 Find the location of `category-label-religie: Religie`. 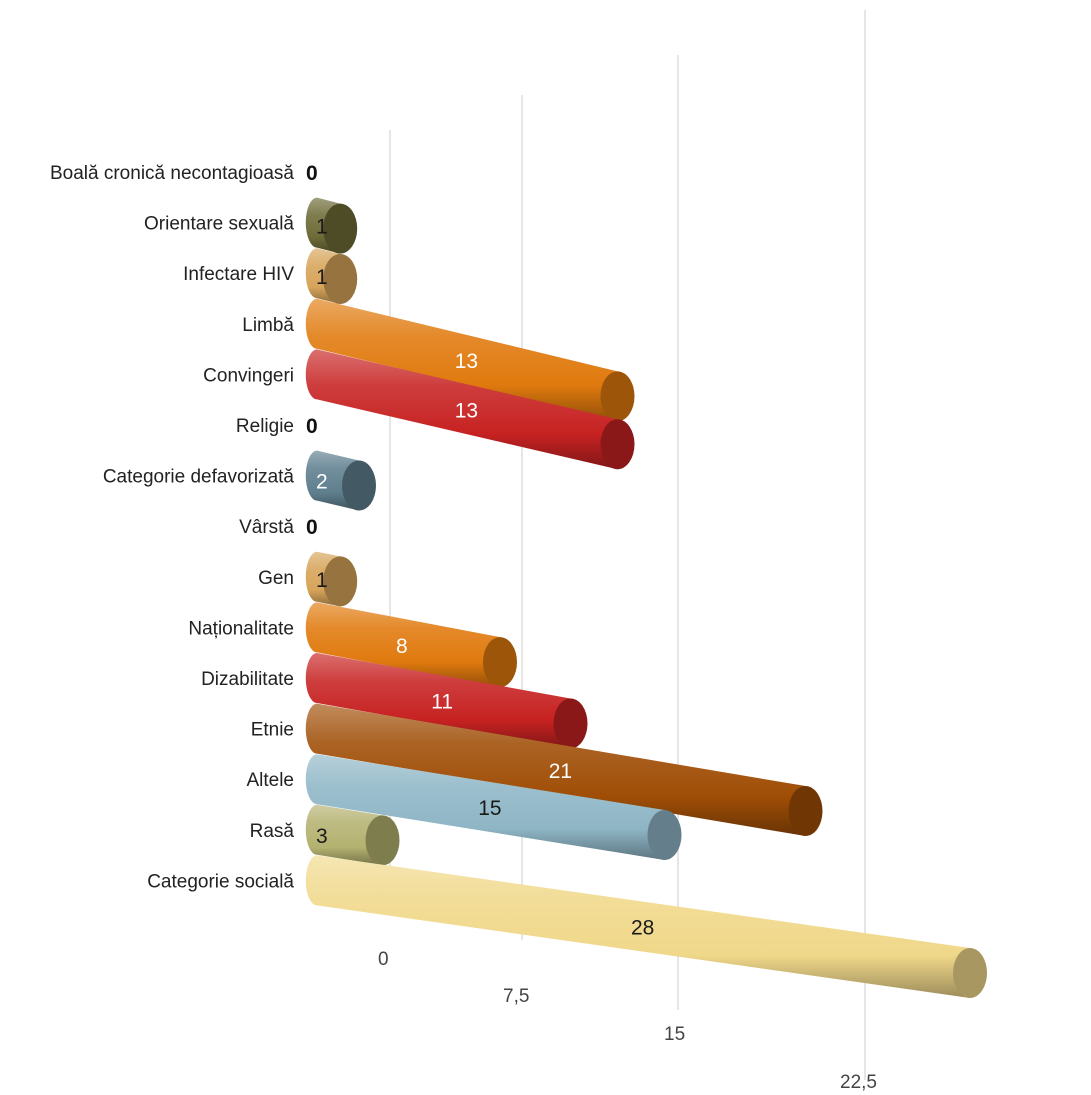

category-label-religie: Religie is located at coordinates (265, 426).